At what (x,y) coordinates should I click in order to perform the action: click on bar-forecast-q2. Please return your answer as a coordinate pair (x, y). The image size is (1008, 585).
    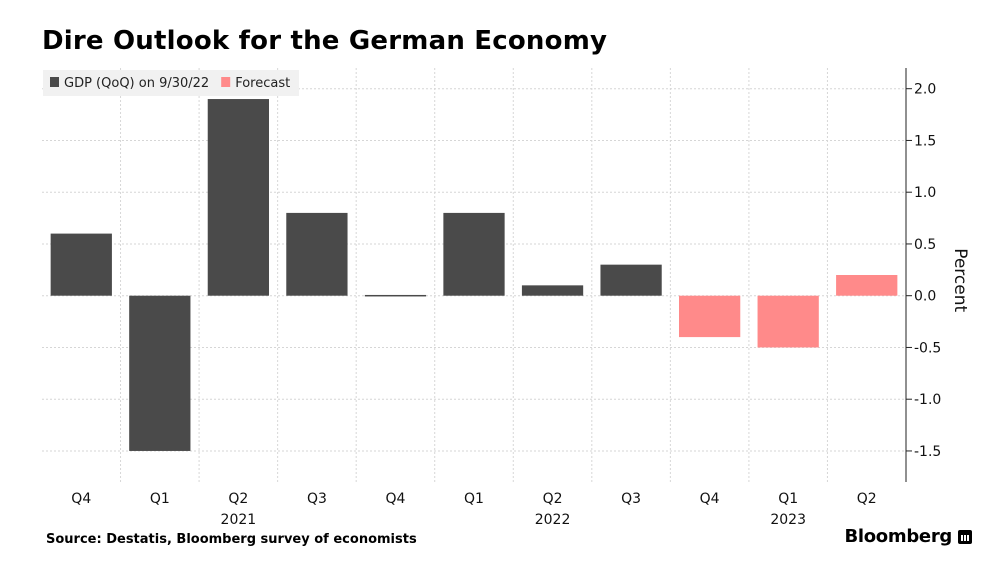
    Looking at the image, I should click on (867, 285).